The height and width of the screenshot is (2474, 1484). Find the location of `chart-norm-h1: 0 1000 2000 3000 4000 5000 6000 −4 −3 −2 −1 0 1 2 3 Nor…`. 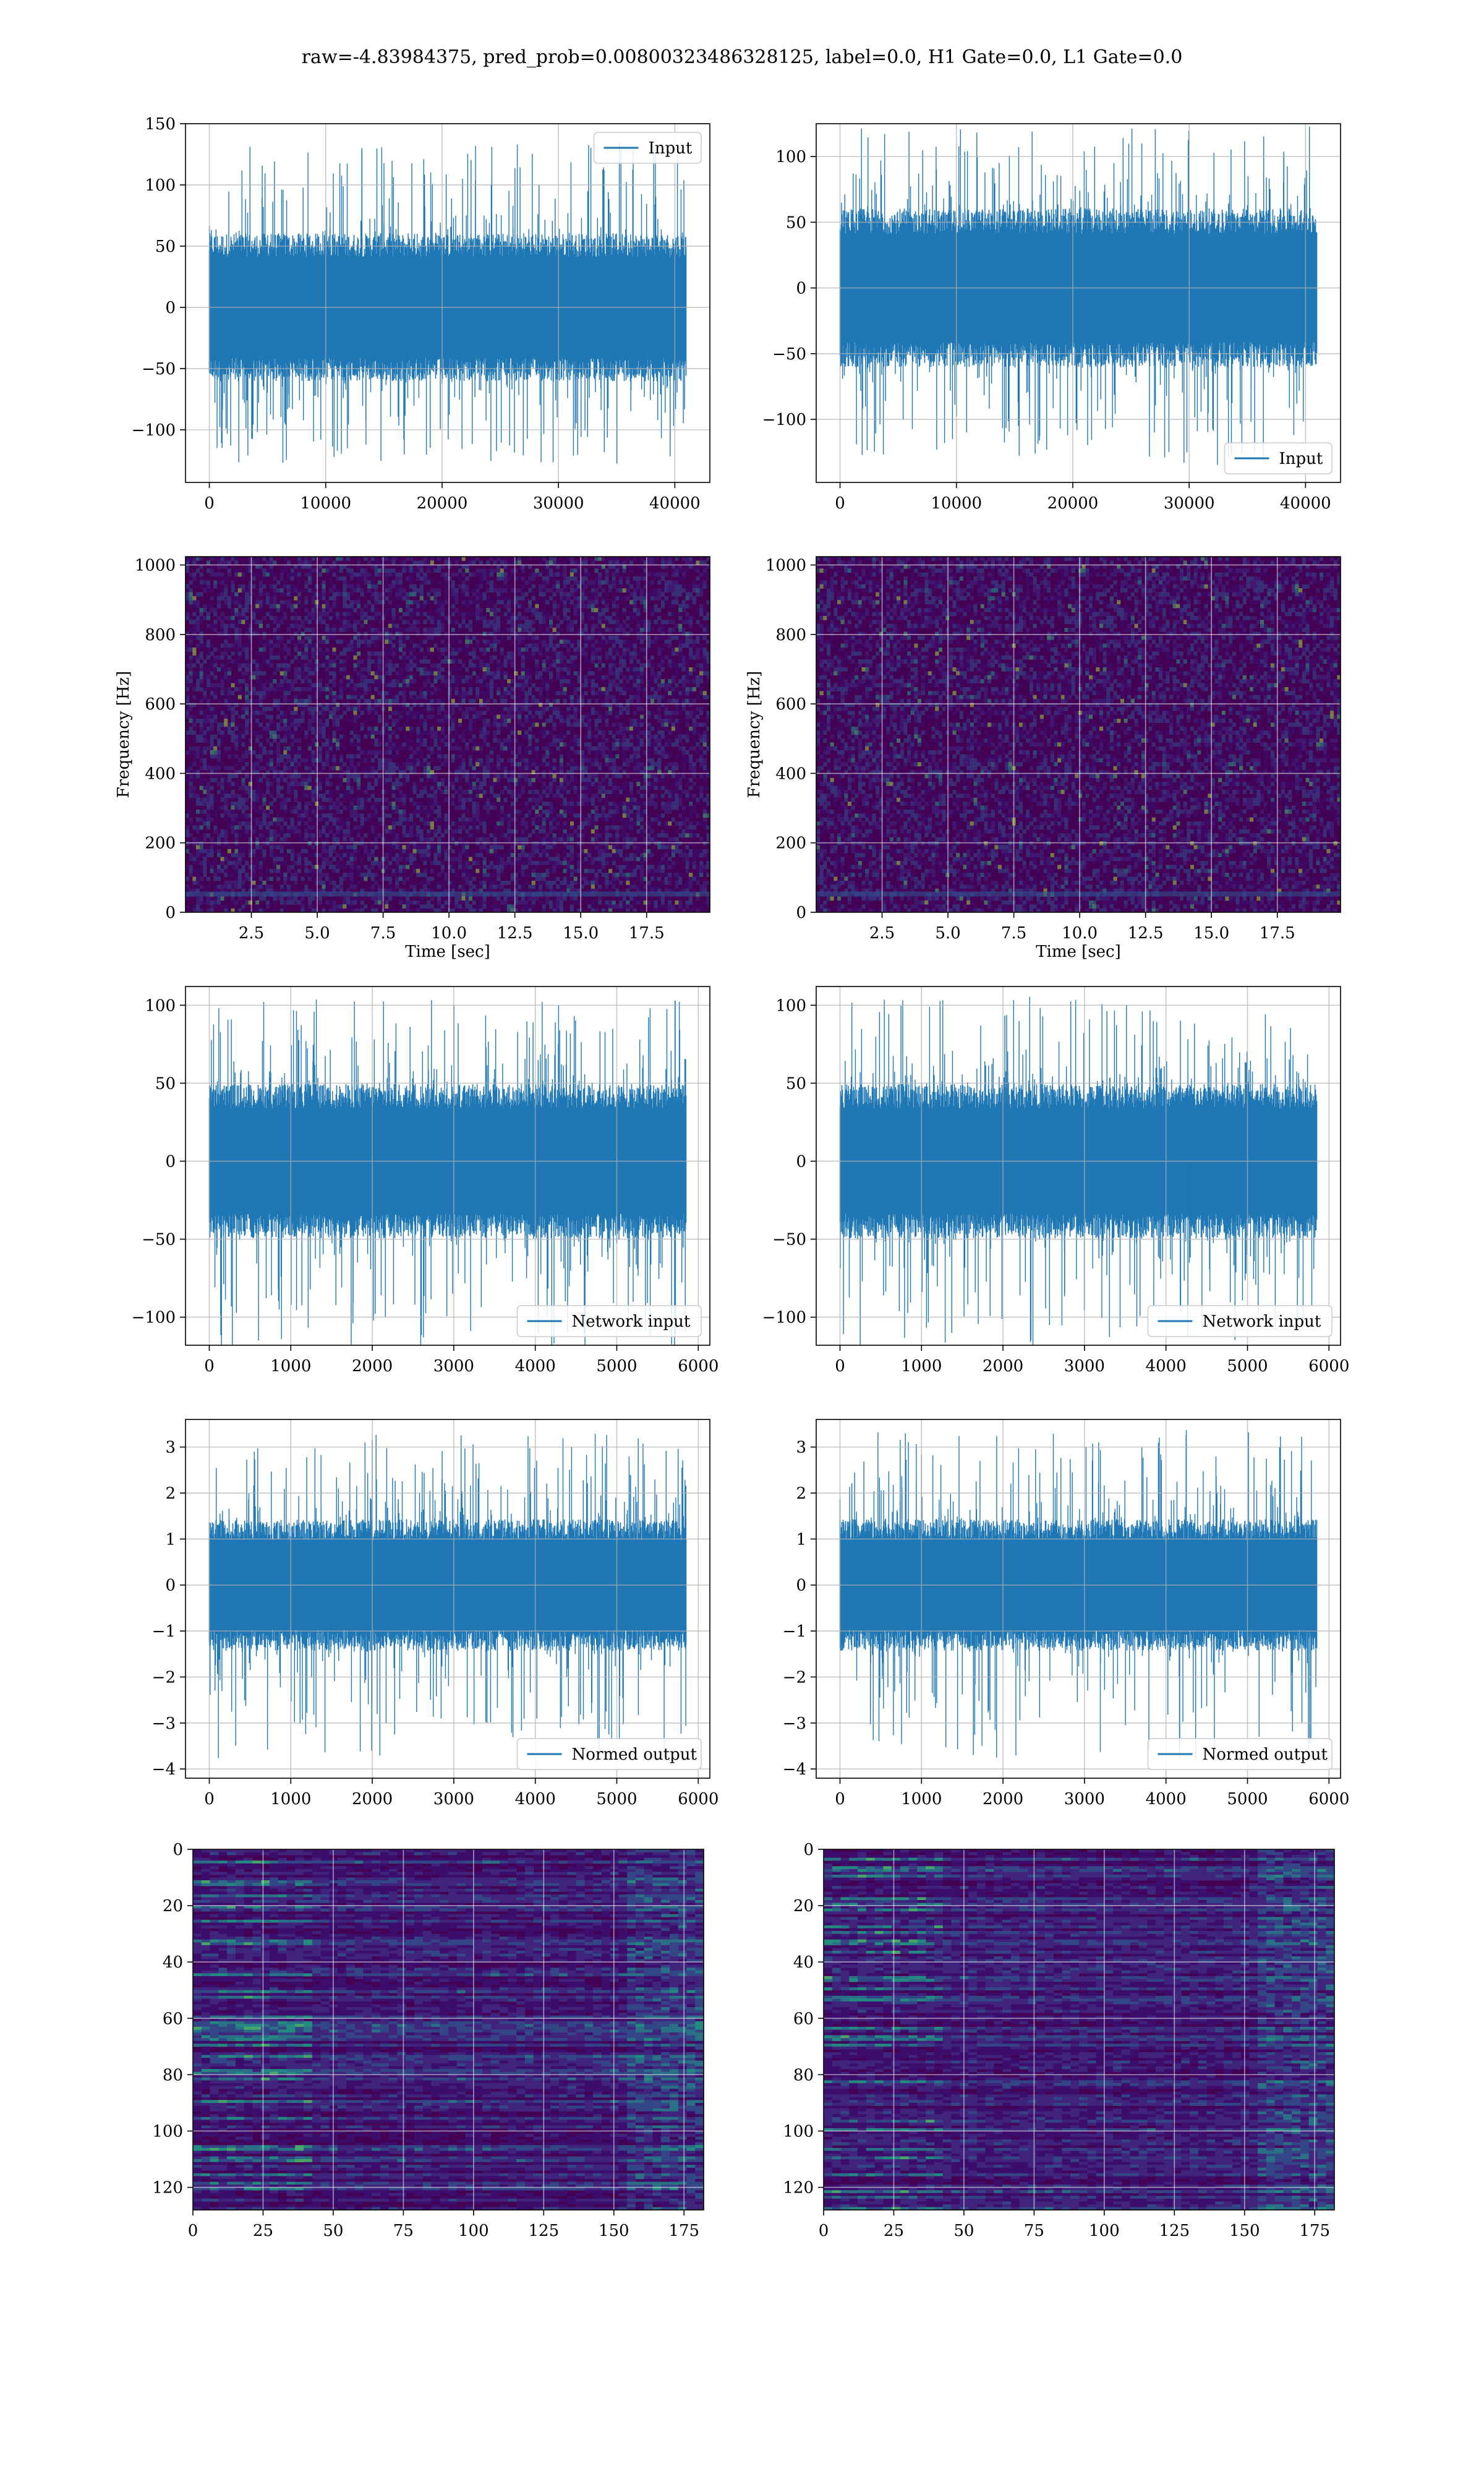

chart-norm-h1: 0 1000 2000 3000 4000 5000 6000 −4 −3 −2 −1 0 1 2 3 Nor… is located at coordinates (435, 1613).